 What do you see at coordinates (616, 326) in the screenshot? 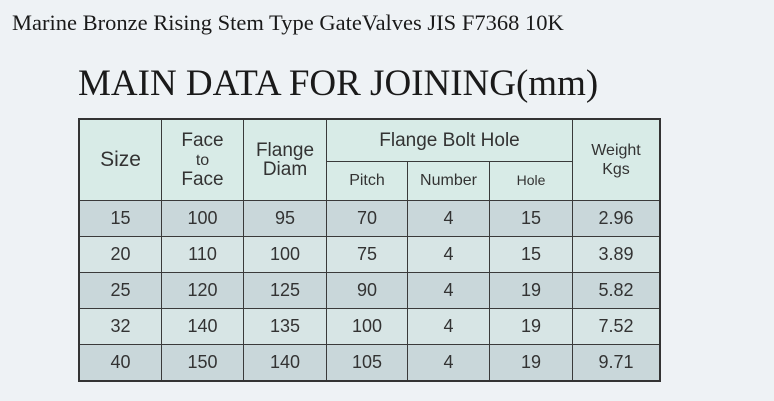
I see `table-cell: 7.52` at bounding box center [616, 326].